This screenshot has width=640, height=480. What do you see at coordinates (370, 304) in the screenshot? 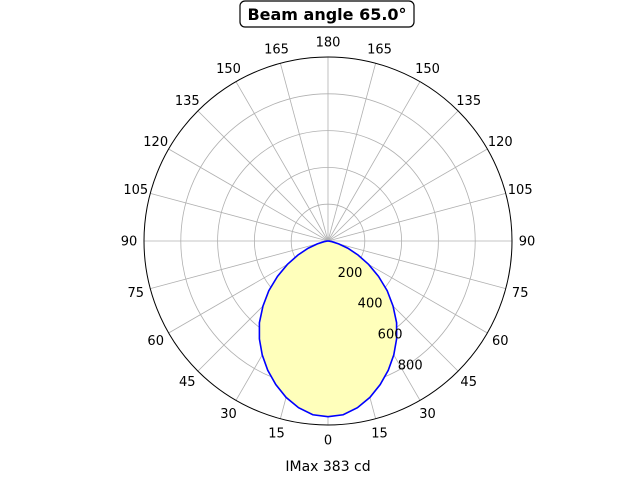
I see `radial-label-400: 400` at bounding box center [370, 304].